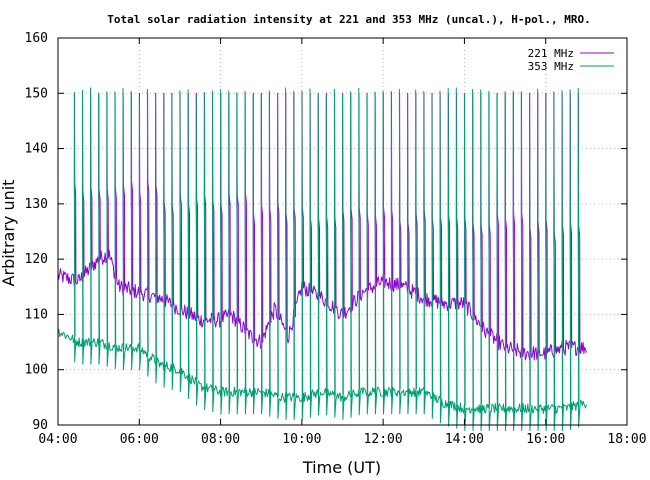 The image size is (650, 480). I want to click on y-tick-label: 150, so click(36, 93).